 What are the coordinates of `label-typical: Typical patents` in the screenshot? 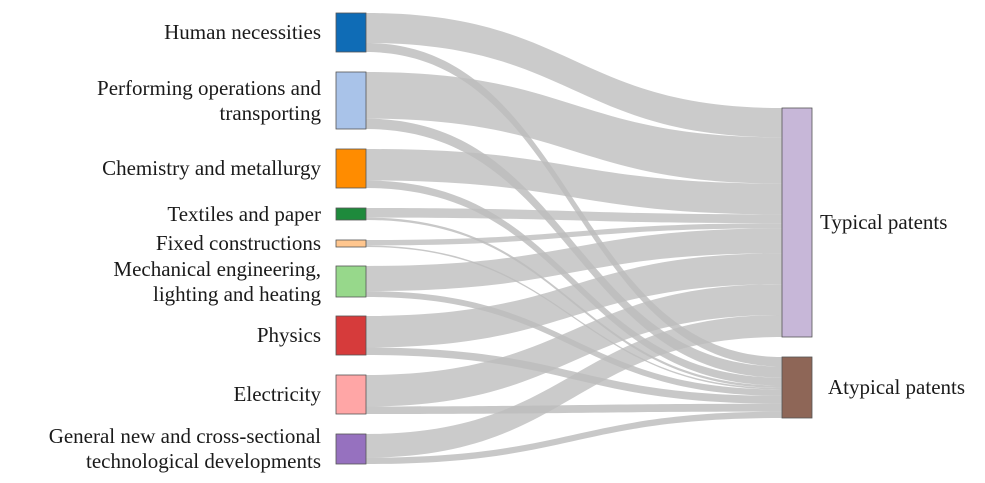 It's located at (884, 221).